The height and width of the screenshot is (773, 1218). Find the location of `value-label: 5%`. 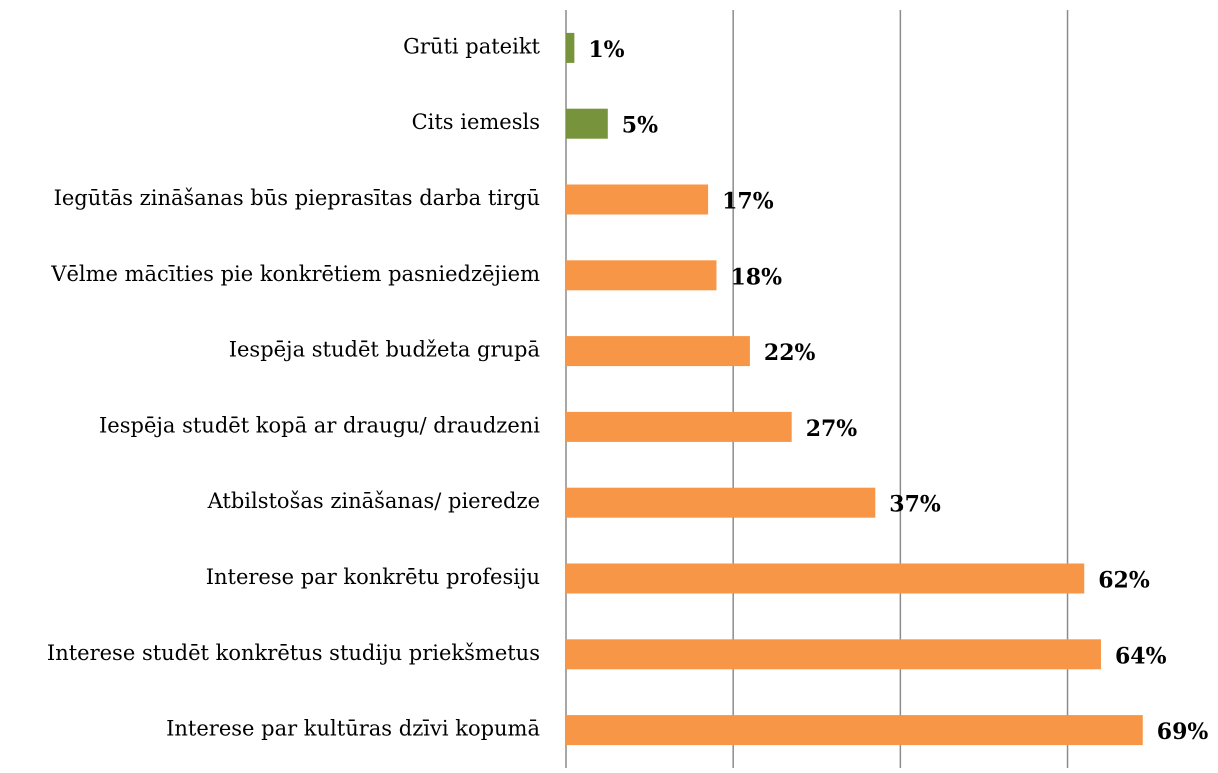

value-label: 5% is located at coordinates (640, 126).